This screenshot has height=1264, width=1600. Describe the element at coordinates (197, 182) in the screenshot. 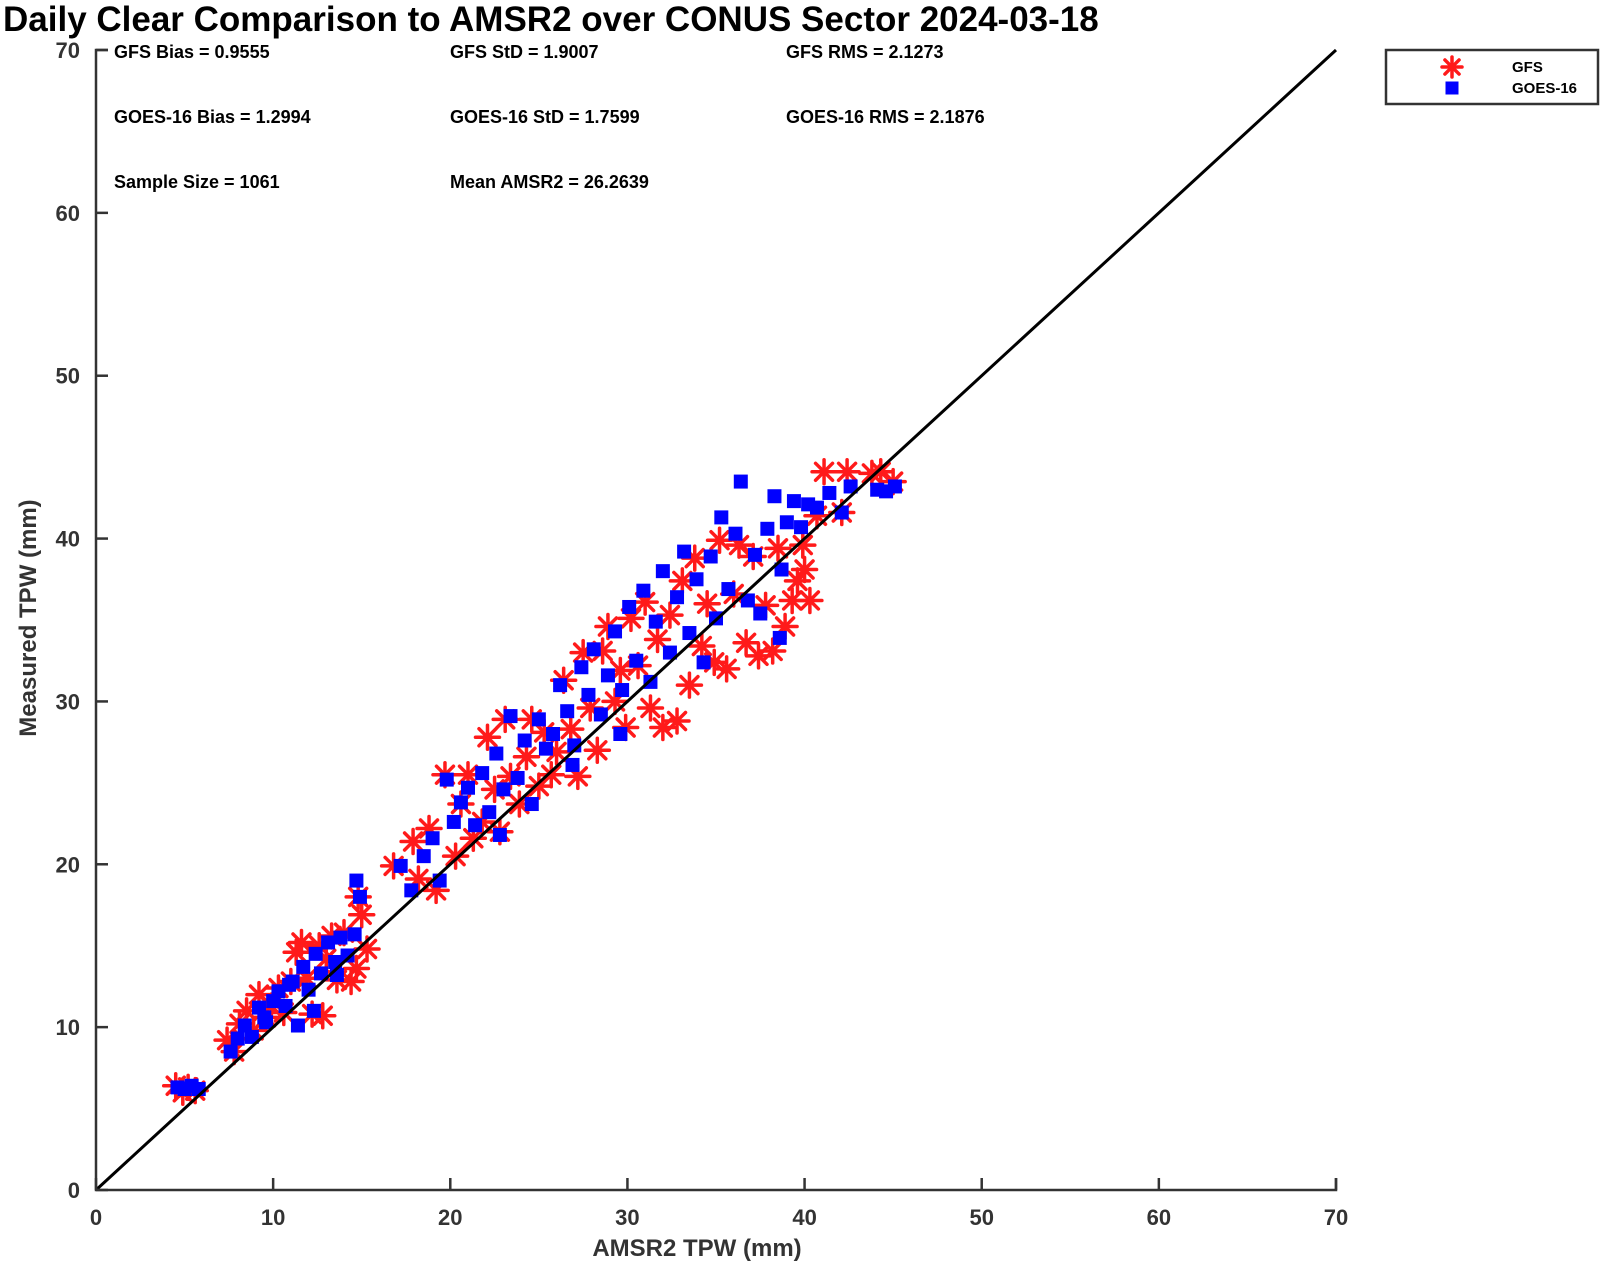

I see `stat-text: Sample Size = 1061` at that location.